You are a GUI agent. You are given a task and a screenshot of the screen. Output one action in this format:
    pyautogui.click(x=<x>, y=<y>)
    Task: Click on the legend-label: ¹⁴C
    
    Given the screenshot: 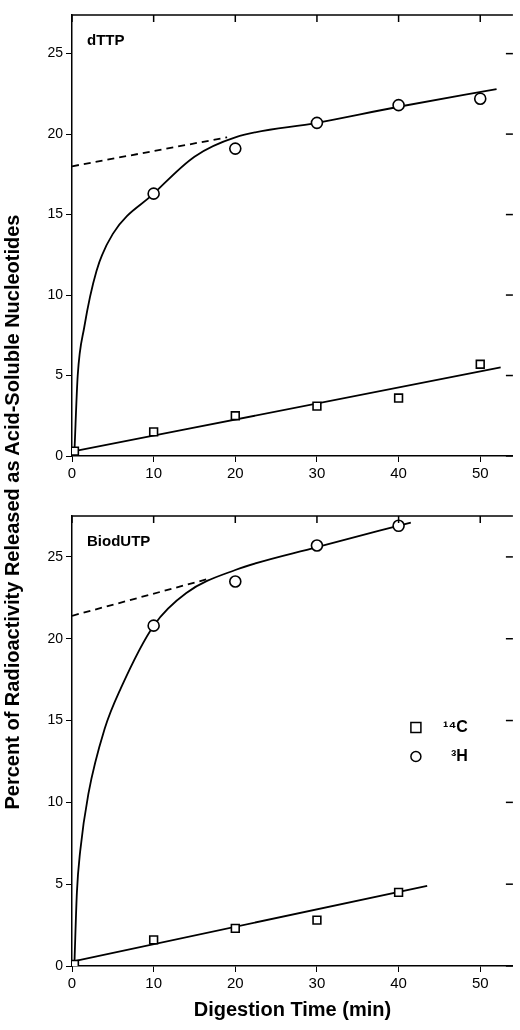 What is the action you would take?
    pyautogui.click(x=456, y=726)
    